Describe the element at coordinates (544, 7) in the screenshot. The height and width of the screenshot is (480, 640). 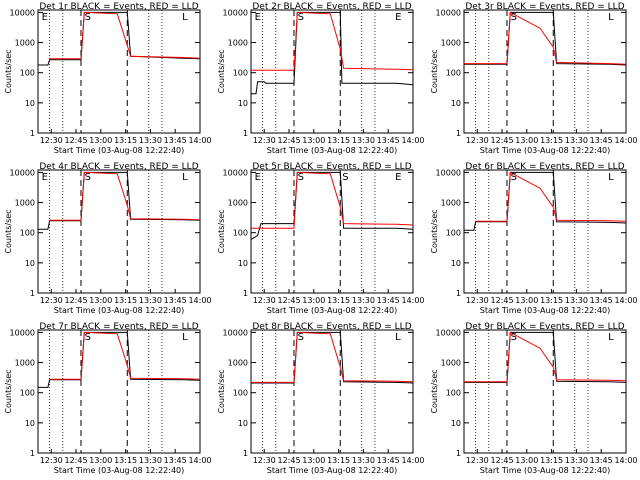
I see `panel-title: Det 3r BLACK = Events, RED = LLD` at that location.